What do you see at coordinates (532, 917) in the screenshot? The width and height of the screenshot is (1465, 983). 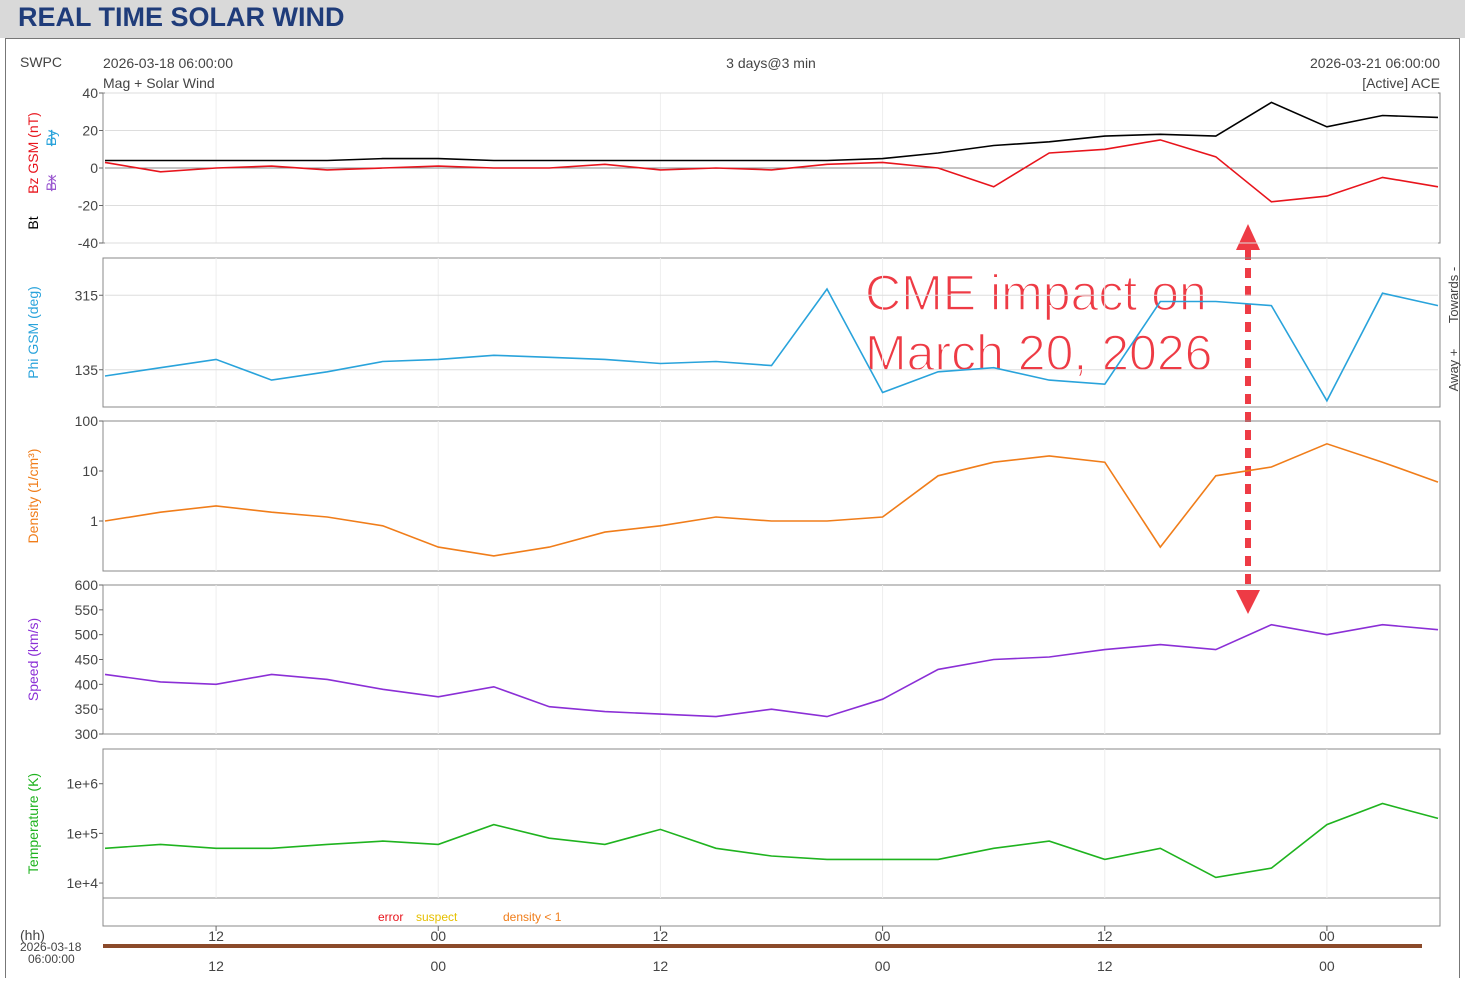 I see `flag-legend: density < 1` at bounding box center [532, 917].